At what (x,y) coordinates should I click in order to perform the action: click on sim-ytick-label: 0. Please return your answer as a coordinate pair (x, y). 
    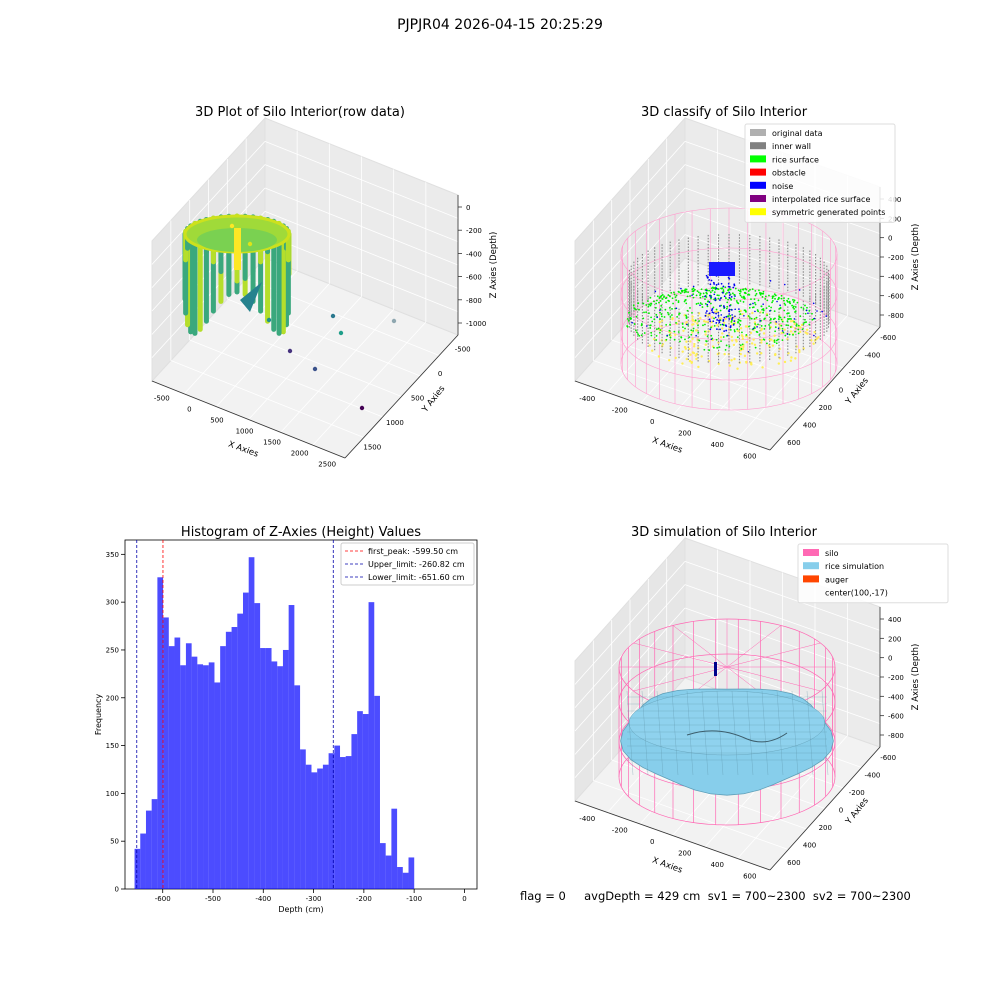
    Looking at the image, I should click on (841, 811).